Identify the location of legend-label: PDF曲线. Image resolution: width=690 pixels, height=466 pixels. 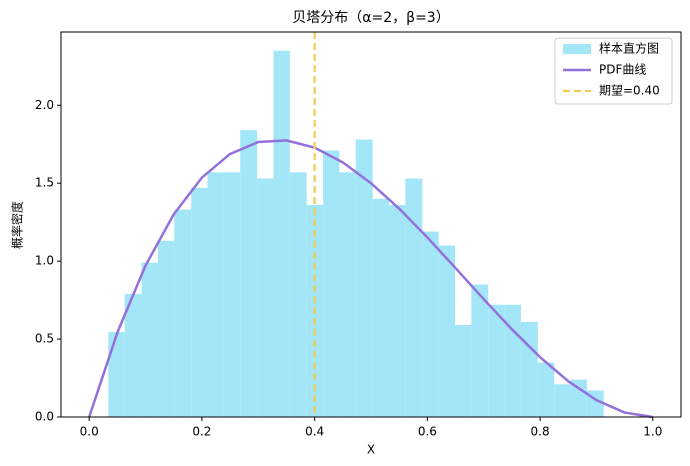
(622, 70).